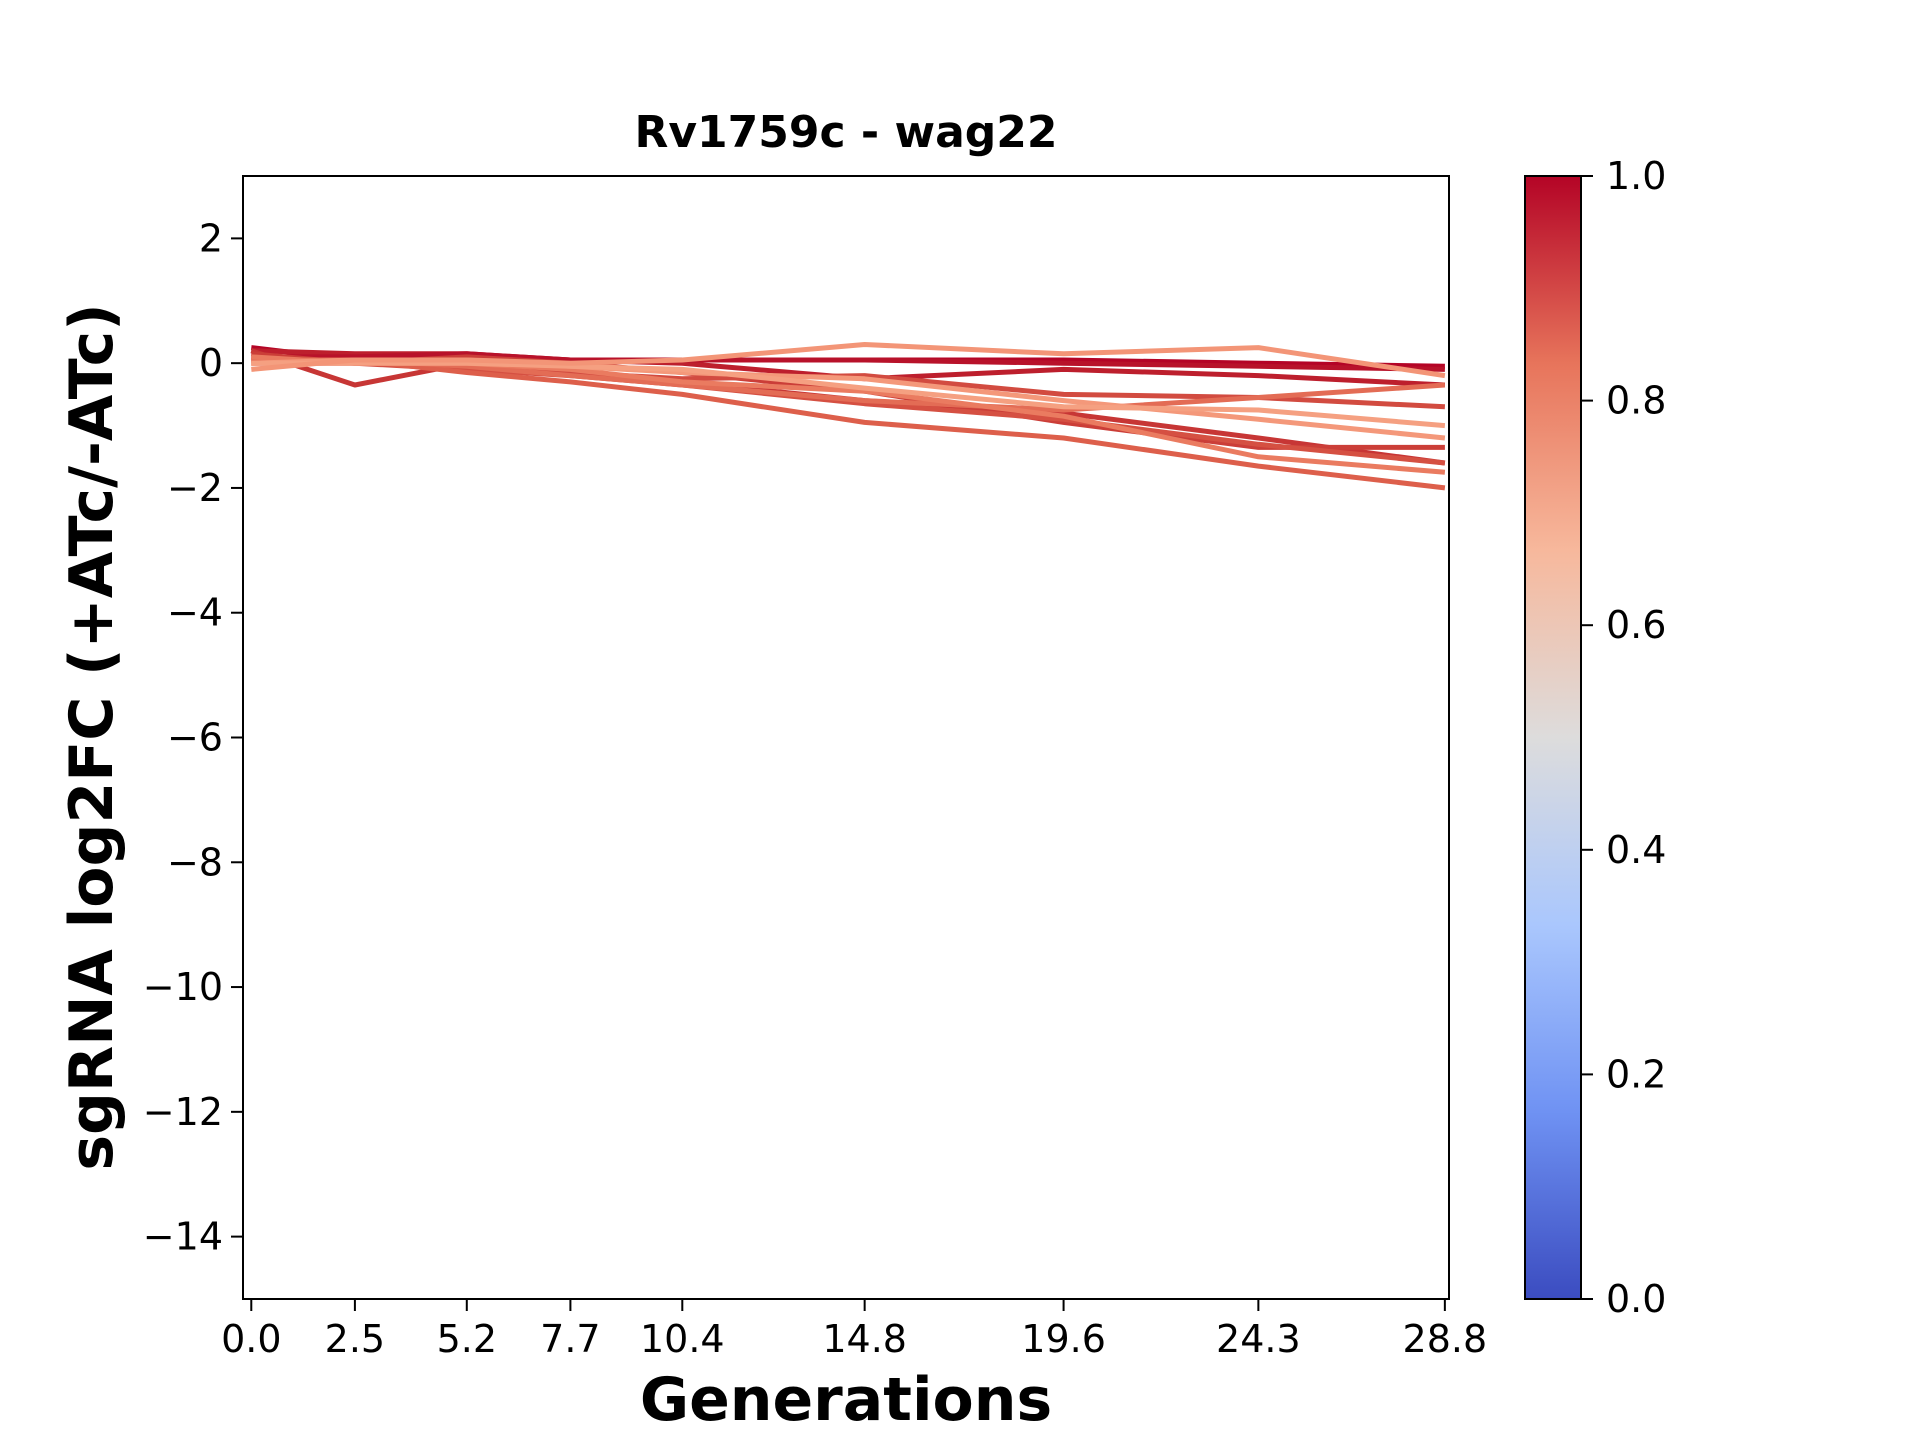  I want to click on colorbar-tick-label: 0.8, so click(1636, 401).